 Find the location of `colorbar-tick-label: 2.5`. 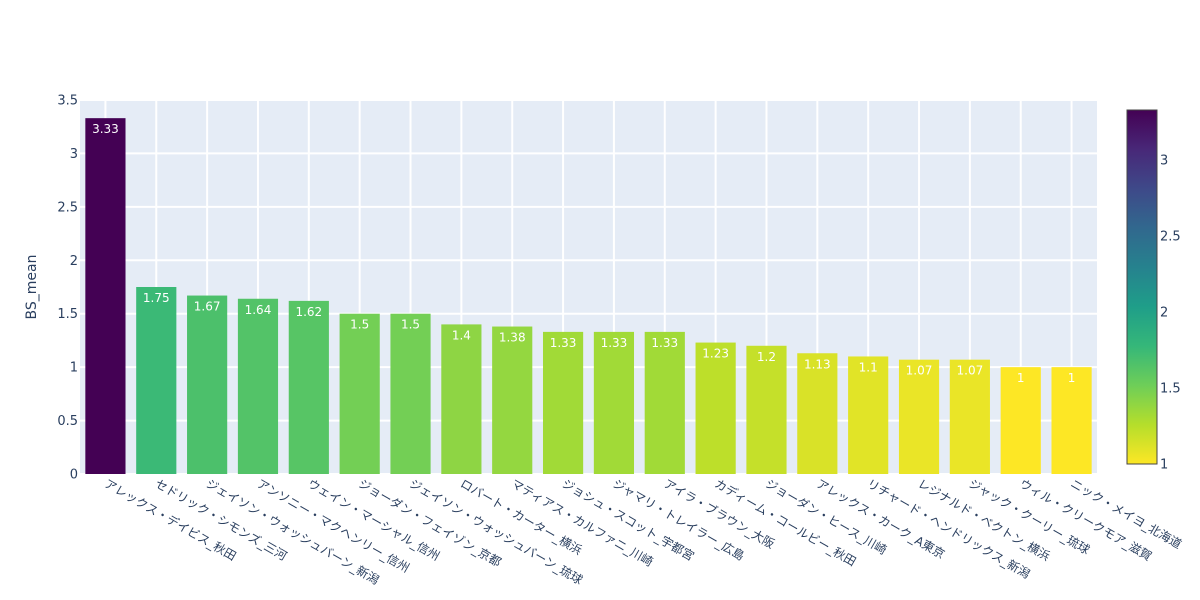

colorbar-tick-label: 2.5 is located at coordinates (1170, 237).